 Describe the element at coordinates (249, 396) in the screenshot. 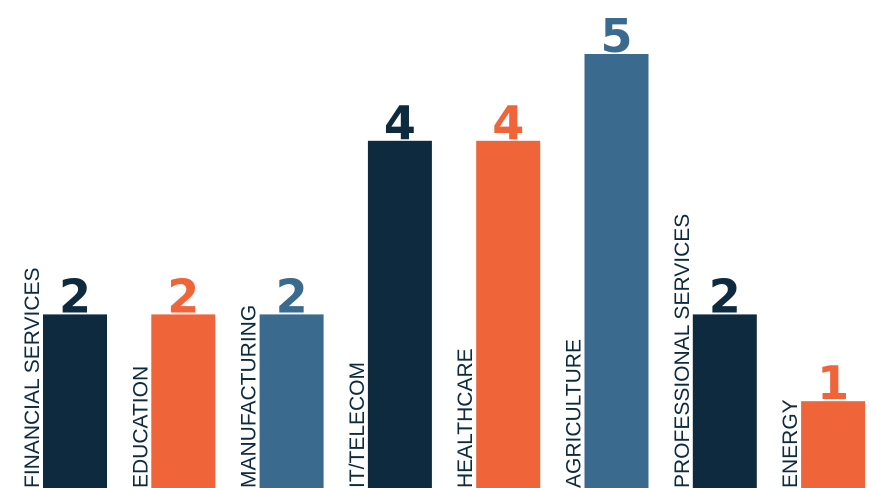

I see `category-label: MANUFACTURING` at that location.